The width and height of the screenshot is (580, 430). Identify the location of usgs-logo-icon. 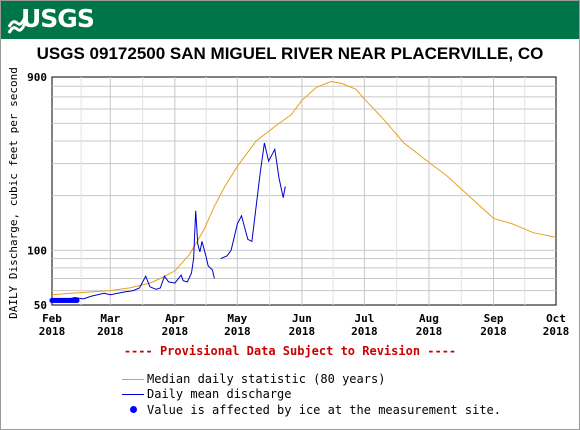
(17, 25).